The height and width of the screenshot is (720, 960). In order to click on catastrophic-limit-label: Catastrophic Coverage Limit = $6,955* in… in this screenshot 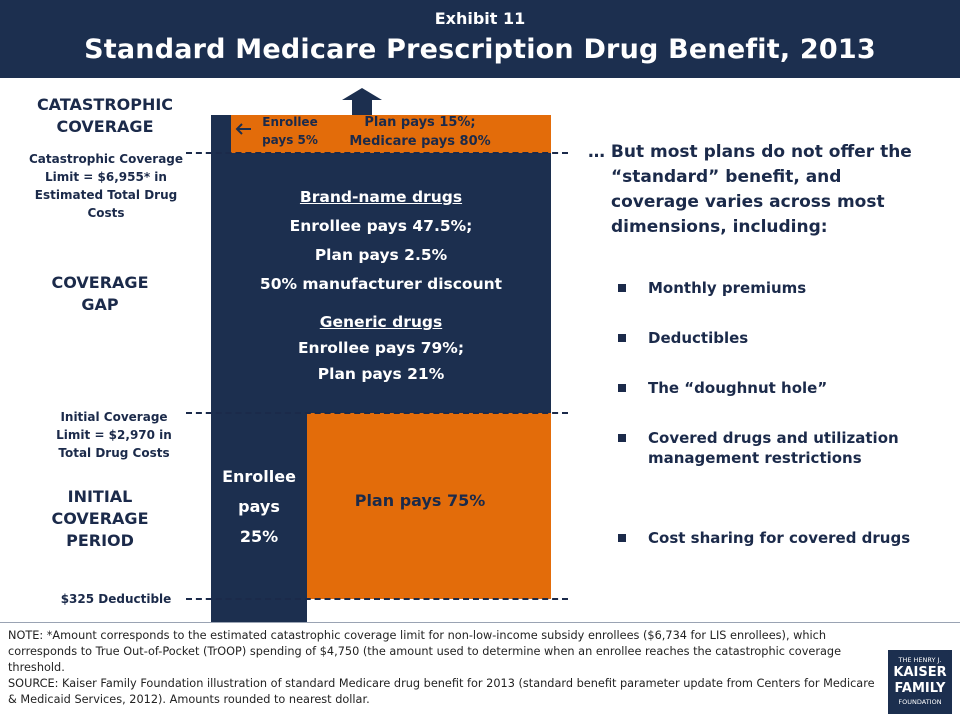, I will do `click(106, 186)`.